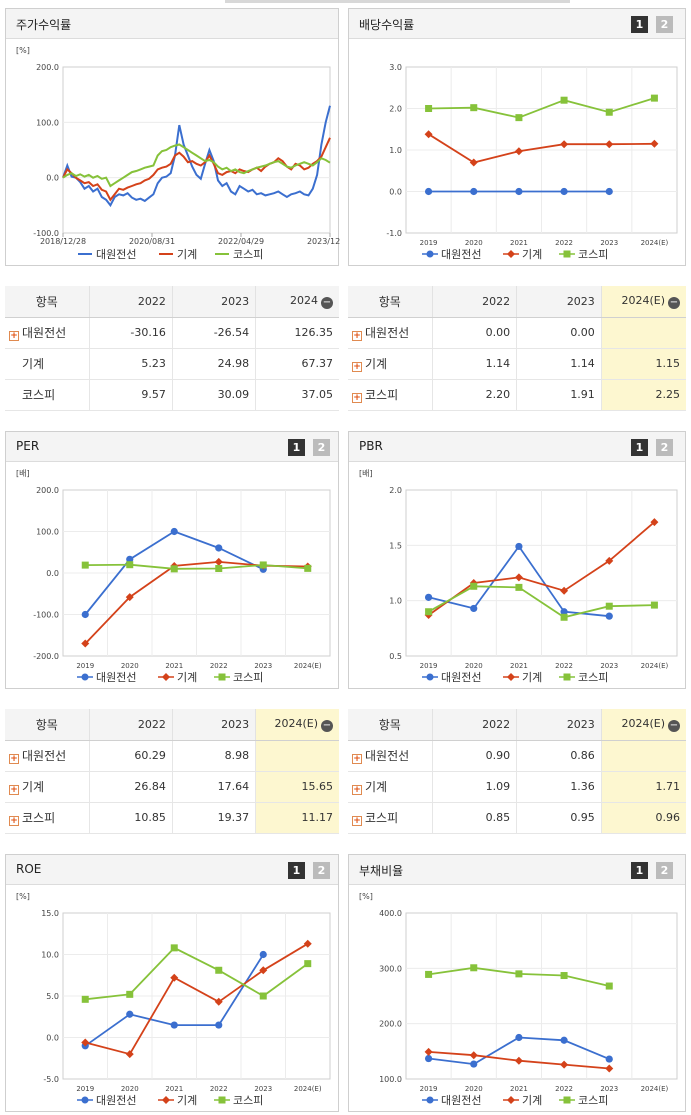 The height and width of the screenshot is (1115, 691). What do you see at coordinates (389, 301) in the screenshot?
I see `header-label: 항목` at bounding box center [389, 301].